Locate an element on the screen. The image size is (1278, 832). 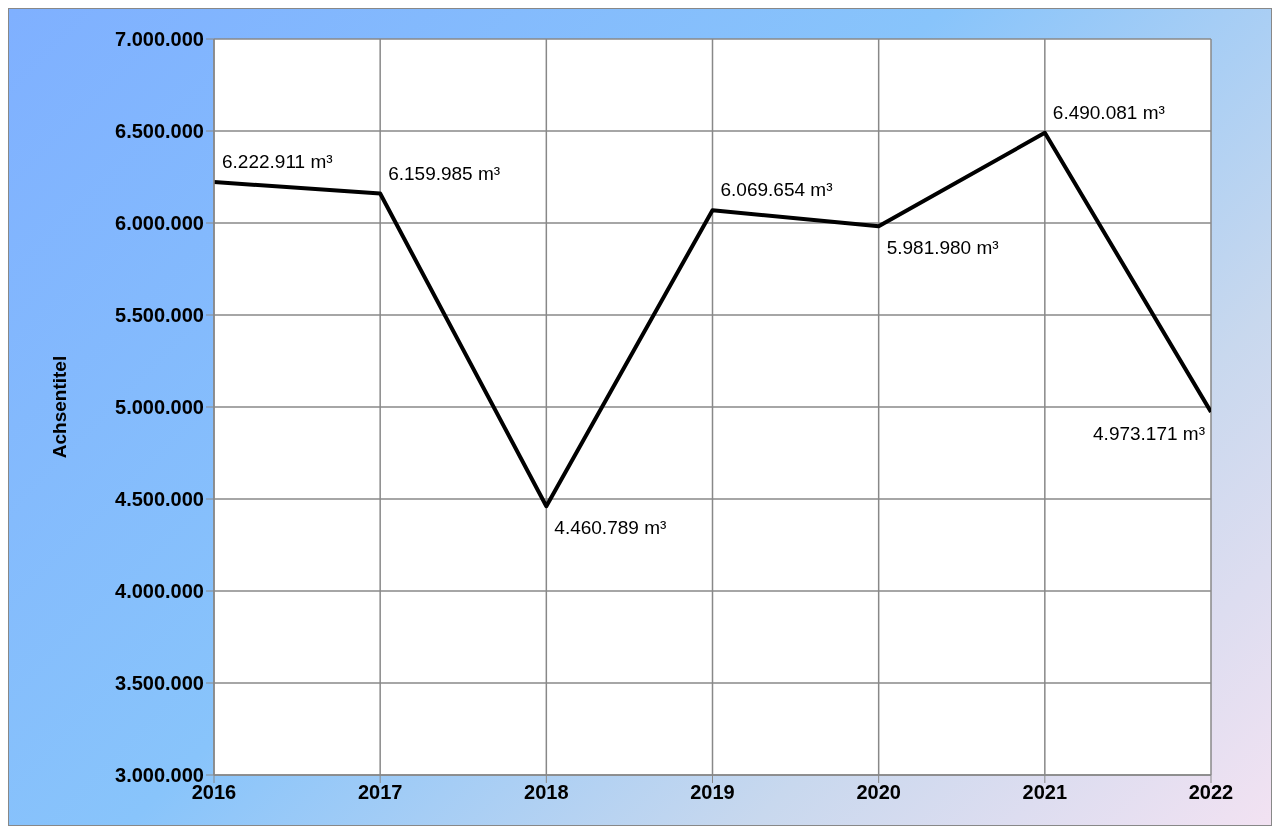
y-tick-label: 3.500.000 is located at coordinates (159, 683).